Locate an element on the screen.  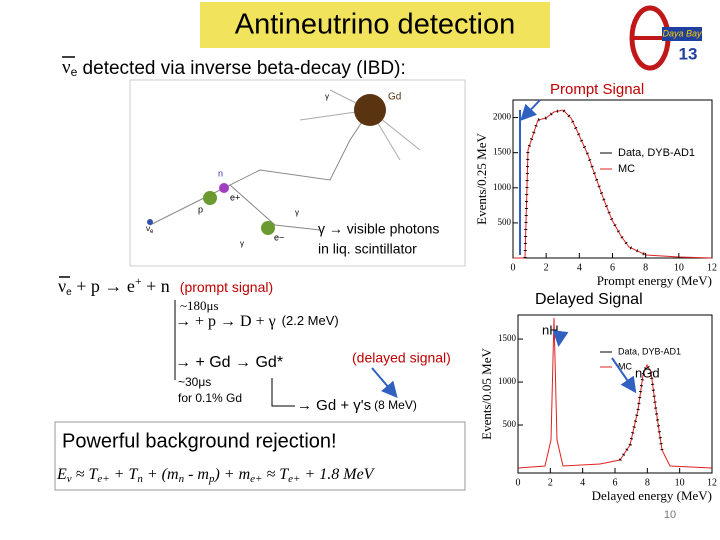
label: n is located at coordinates (220, 173).